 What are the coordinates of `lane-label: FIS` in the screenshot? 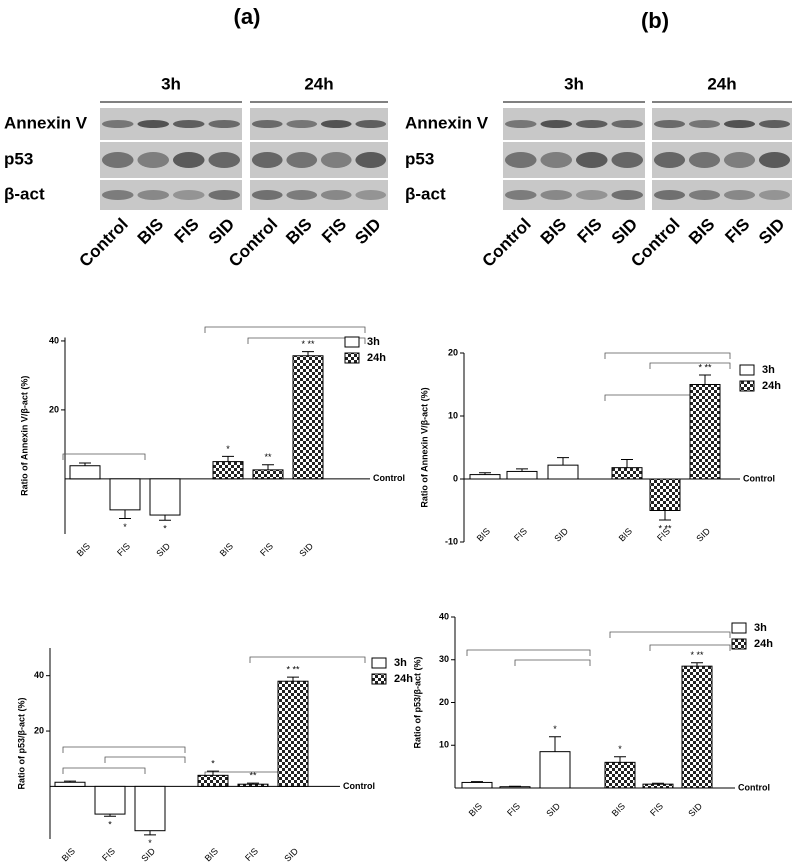 It's located at (590, 231).